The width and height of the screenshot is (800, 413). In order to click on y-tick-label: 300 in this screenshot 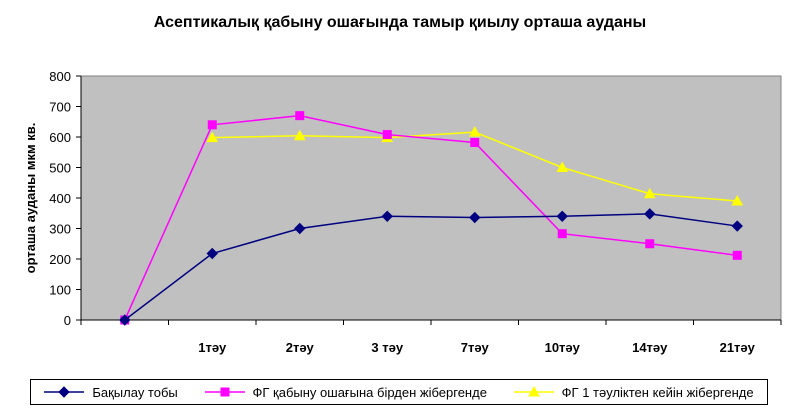, I will do `click(60, 229)`.